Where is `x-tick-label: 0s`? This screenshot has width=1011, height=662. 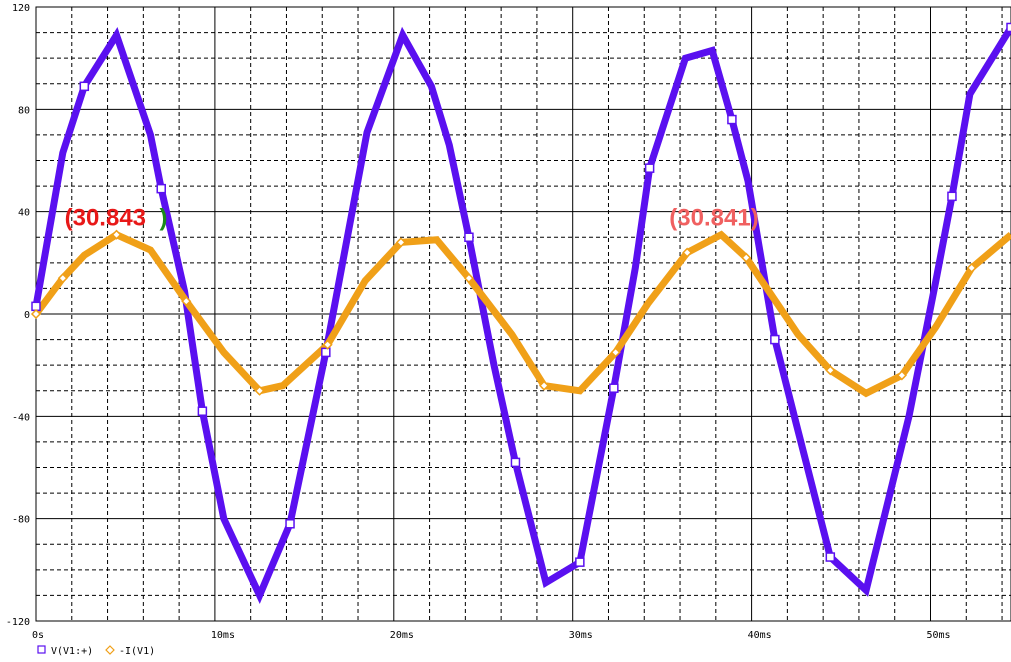 x-tick-label: 0s is located at coordinates (38, 635).